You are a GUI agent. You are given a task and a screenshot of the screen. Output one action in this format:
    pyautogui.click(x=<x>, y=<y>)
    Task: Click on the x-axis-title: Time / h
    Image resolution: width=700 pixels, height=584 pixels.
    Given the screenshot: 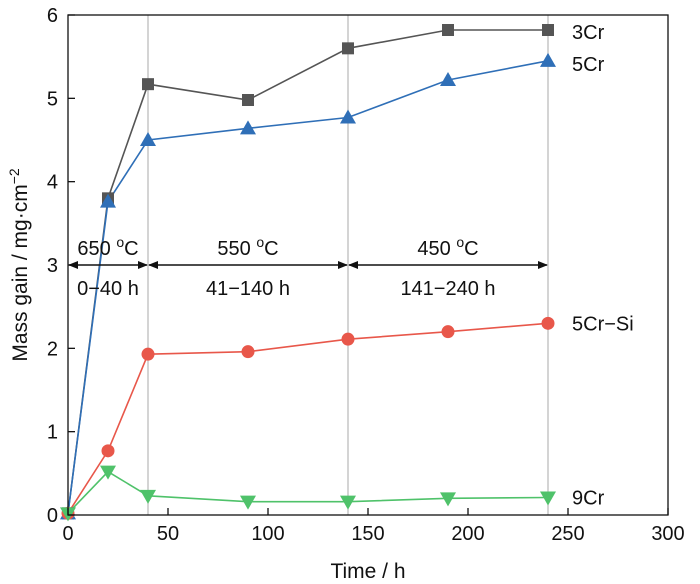 What is the action you would take?
    pyautogui.click(x=367, y=571)
    